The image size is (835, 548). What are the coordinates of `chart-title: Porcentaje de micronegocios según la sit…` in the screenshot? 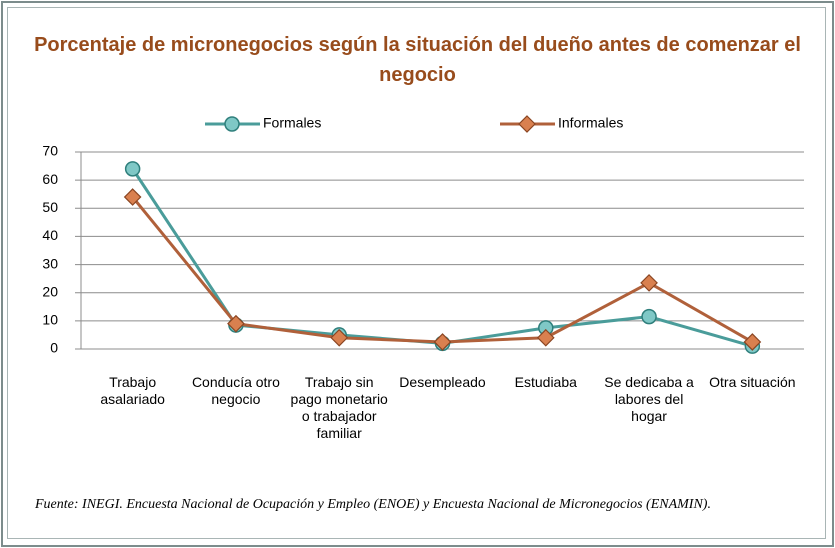 It's located at (417, 60).